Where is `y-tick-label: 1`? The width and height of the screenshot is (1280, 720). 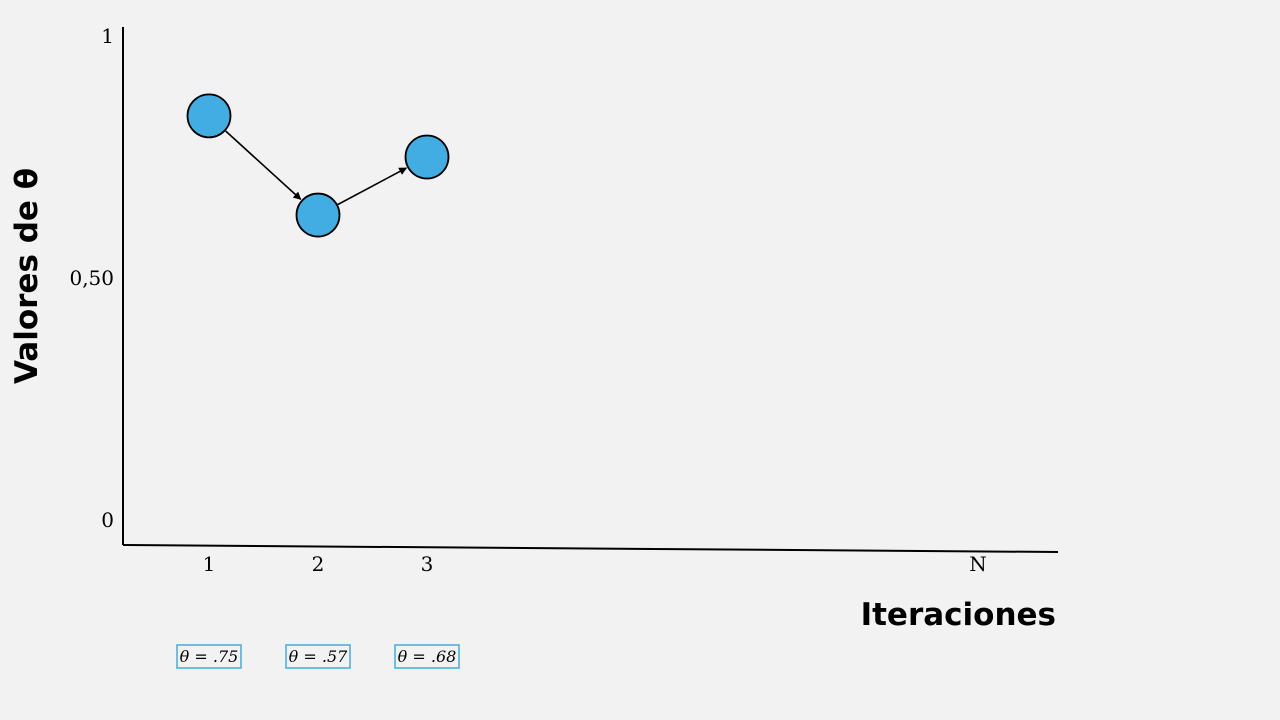
y-tick-label: 1 is located at coordinates (107, 36).